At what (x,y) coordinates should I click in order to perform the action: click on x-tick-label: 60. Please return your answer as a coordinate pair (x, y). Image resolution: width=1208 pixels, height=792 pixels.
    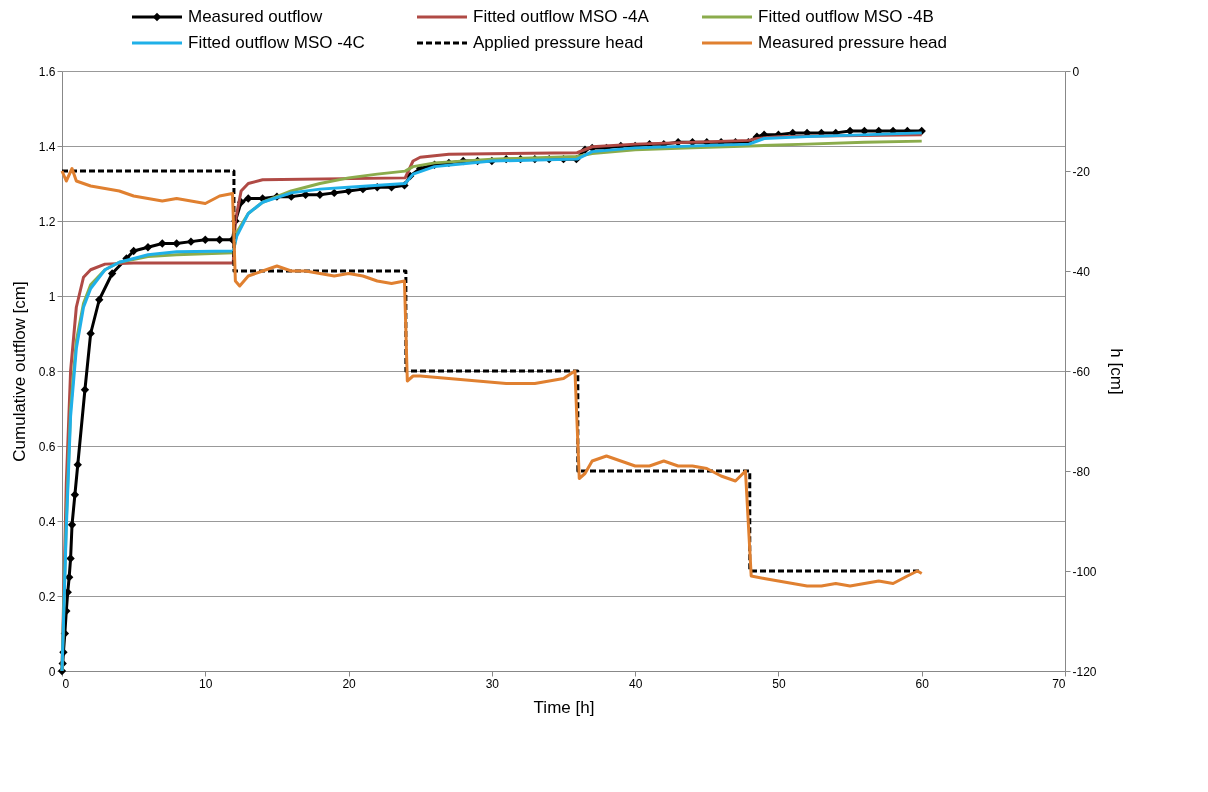
    Looking at the image, I should click on (922, 683).